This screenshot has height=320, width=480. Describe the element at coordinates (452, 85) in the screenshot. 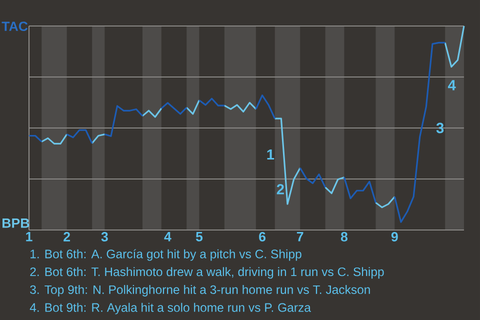

I see `annotation: 4` at that location.